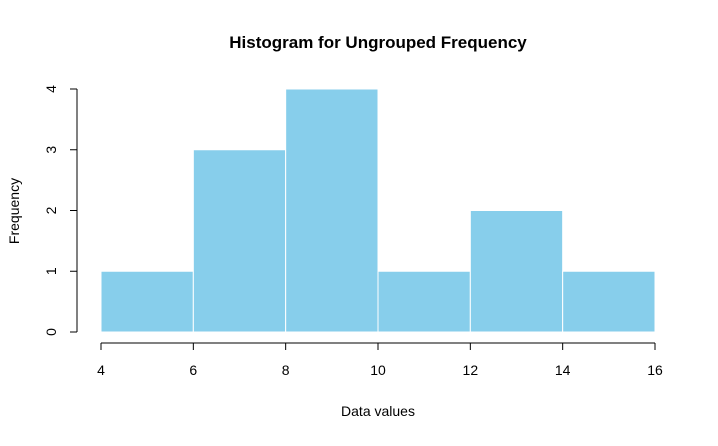 The width and height of the screenshot is (718, 446). Describe the element at coordinates (51, 210) in the screenshot. I see `y-tick-label-2: 2` at that location.